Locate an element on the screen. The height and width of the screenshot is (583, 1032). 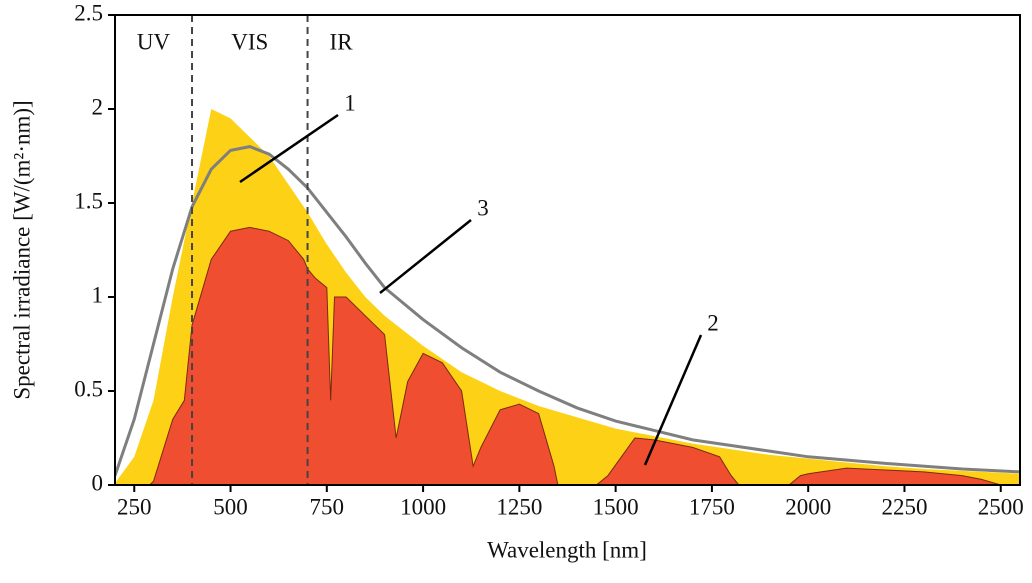
x-tick-label: 2500 is located at coordinates (1001, 506).